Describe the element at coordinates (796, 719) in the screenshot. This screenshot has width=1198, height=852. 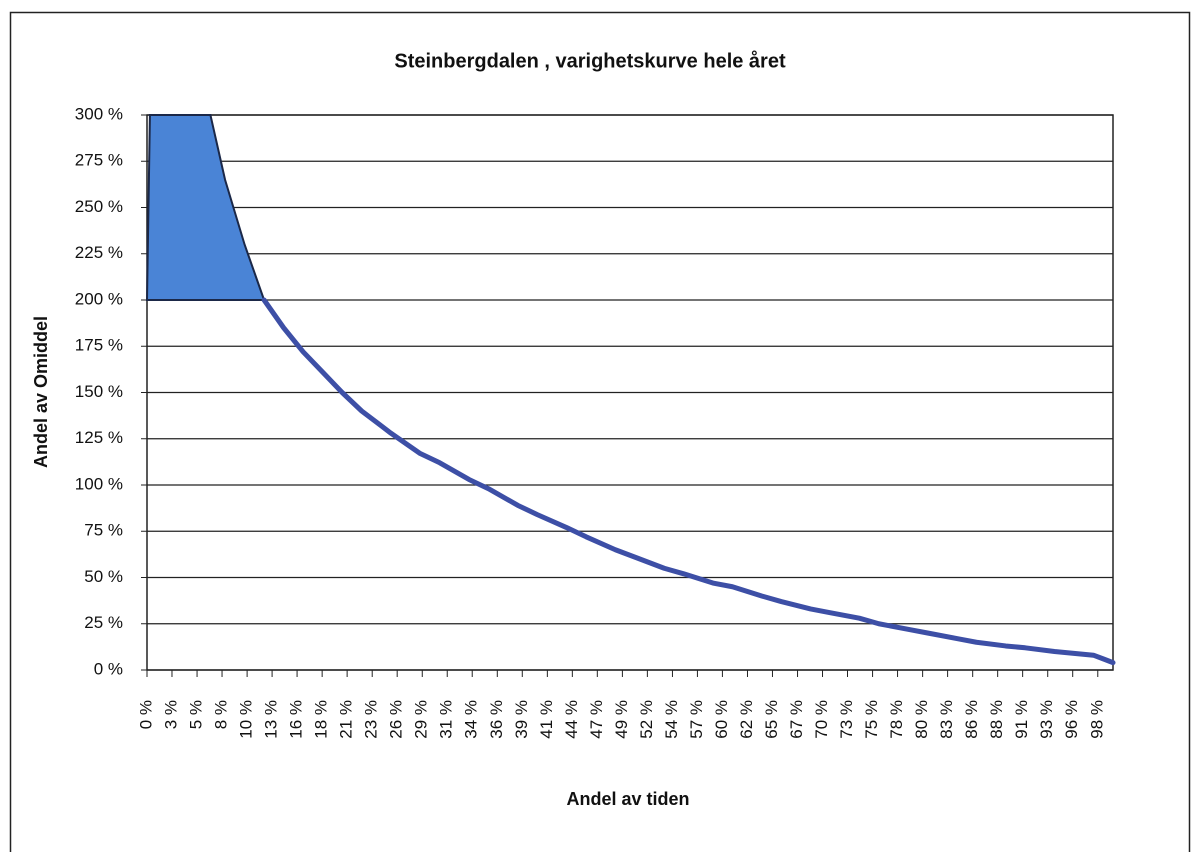
I see `x-tick-label: 67 %` at that location.